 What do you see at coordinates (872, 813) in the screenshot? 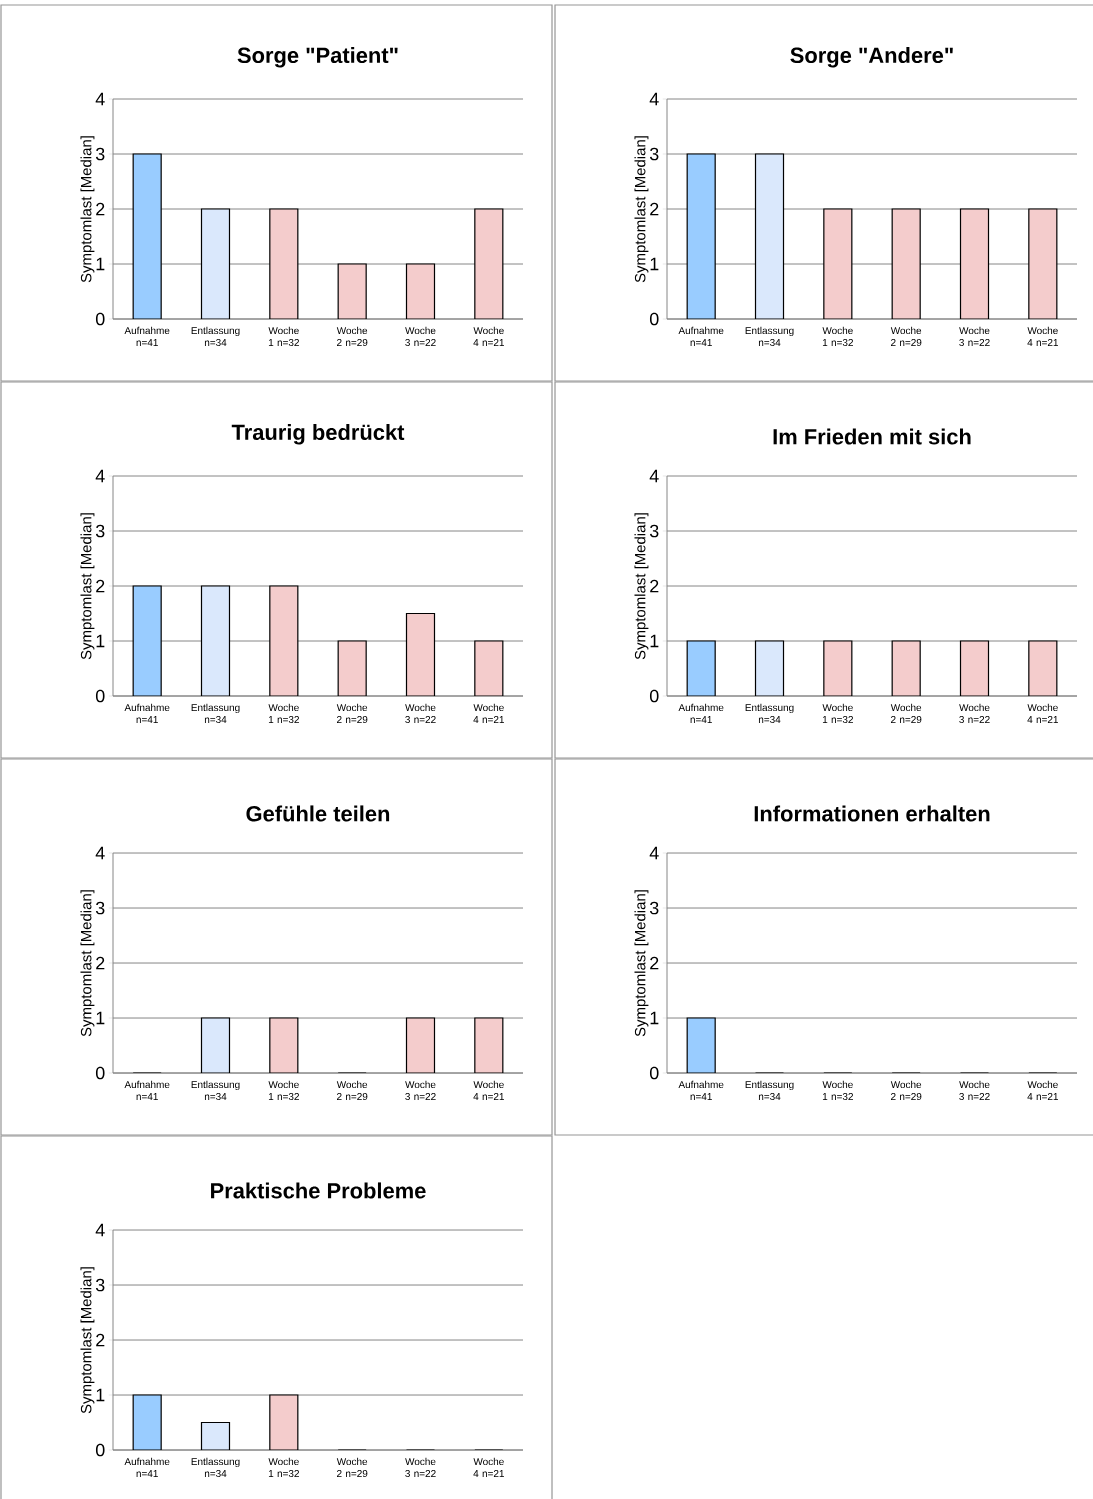
I see `chart-title: Informationen erhalten` at bounding box center [872, 813].